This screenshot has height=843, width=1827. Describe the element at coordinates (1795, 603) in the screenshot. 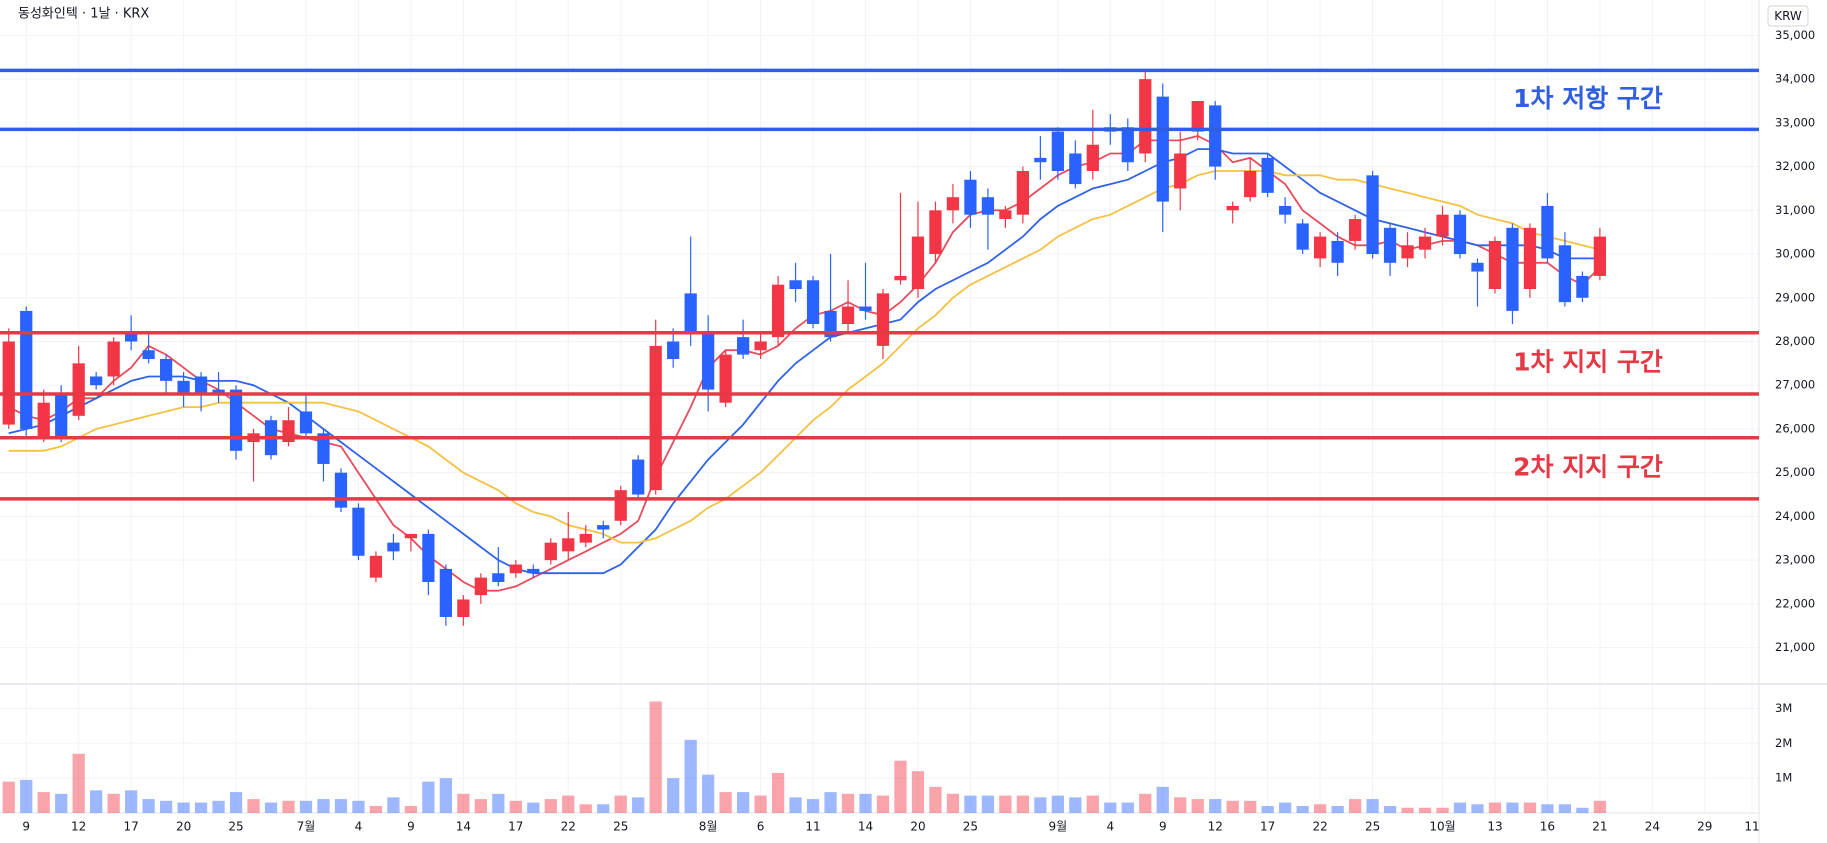

I see `y-tick-label: 22,000` at that location.